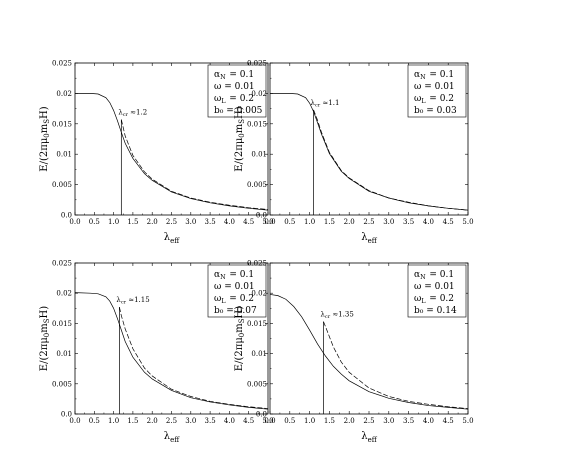  What do you see at coordinates (435, 311) in the screenshot?
I see `parameter-text: b₀ = 0.14` at bounding box center [435, 311].